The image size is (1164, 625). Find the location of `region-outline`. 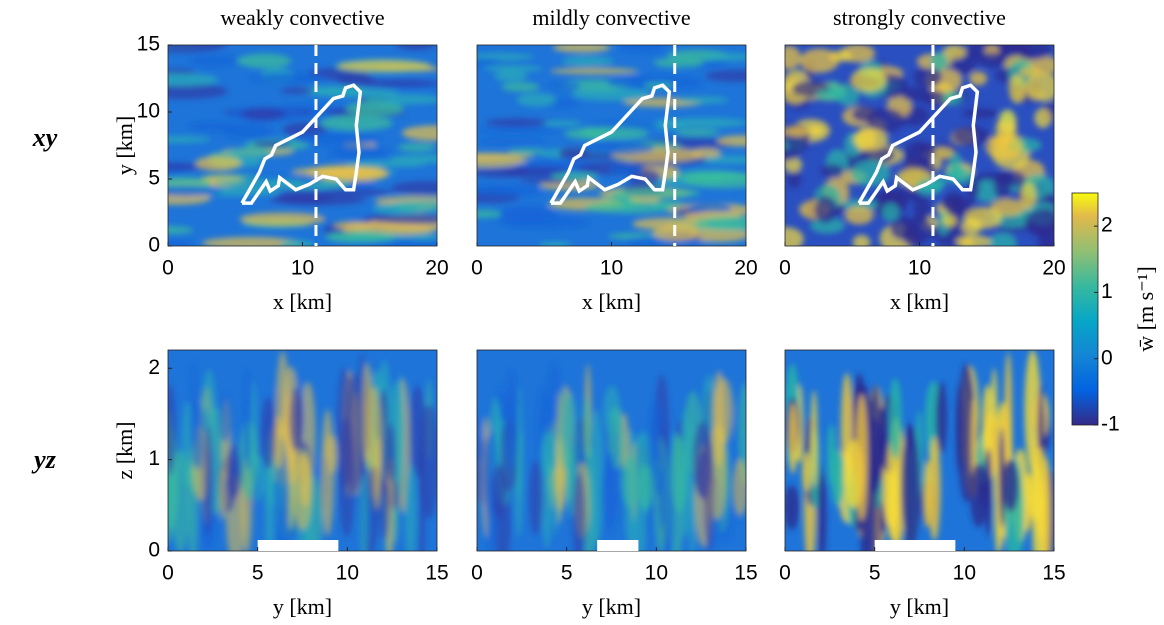

region-outline is located at coordinates (610, 144).